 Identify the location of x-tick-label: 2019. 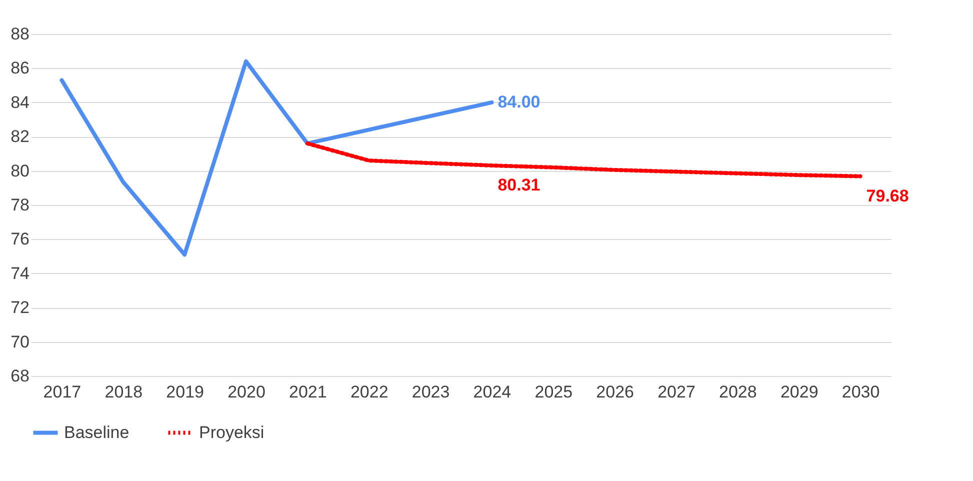
(185, 392).